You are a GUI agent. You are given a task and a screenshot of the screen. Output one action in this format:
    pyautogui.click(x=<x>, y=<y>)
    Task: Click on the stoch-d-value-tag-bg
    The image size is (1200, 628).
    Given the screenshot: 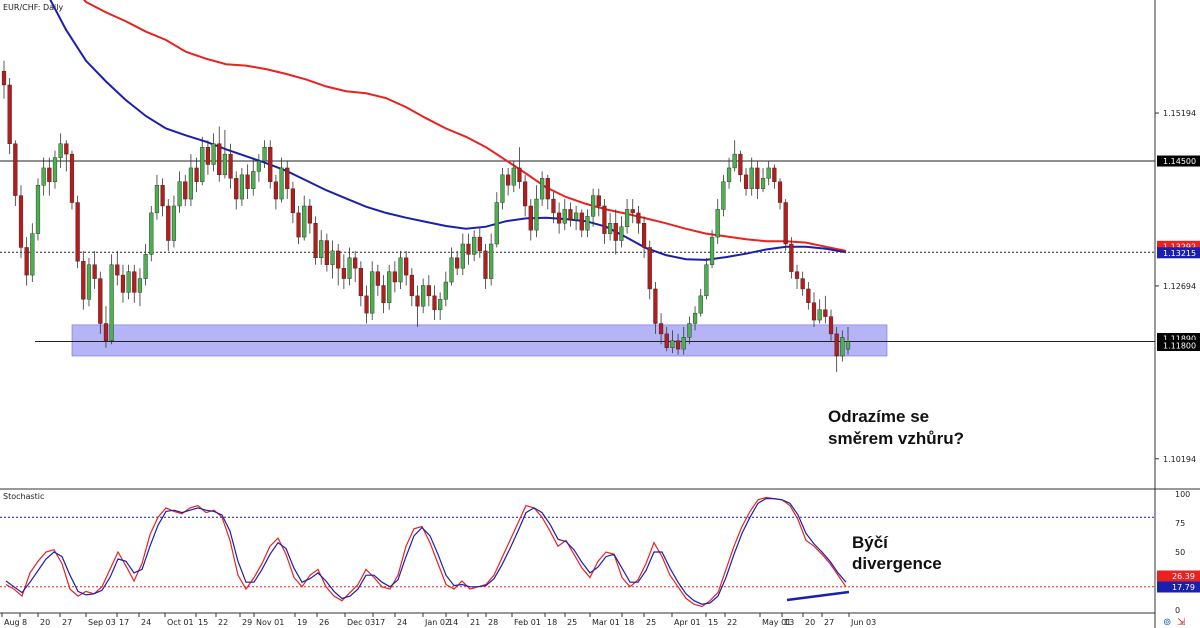 What is the action you would take?
    pyautogui.click(x=1178, y=587)
    